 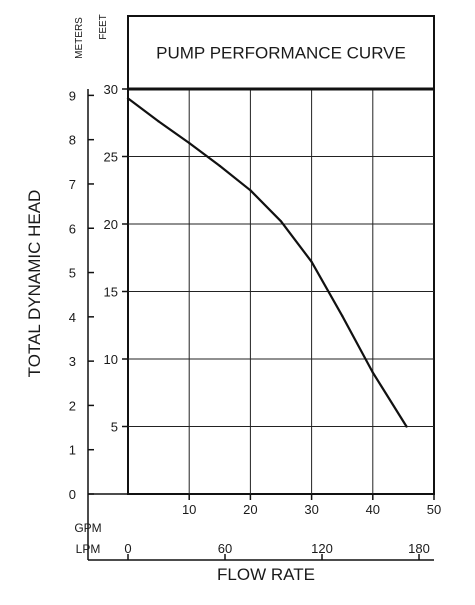 I want to click on feet-tick-label: 20, so click(x=111, y=224).